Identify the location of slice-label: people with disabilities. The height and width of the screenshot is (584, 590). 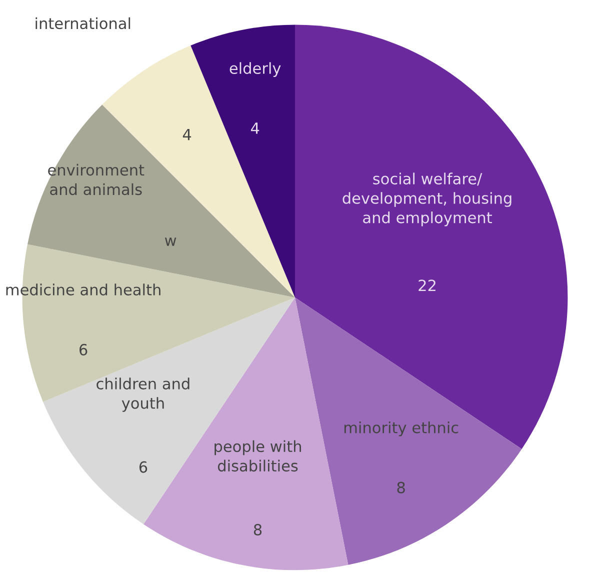
(257, 456).